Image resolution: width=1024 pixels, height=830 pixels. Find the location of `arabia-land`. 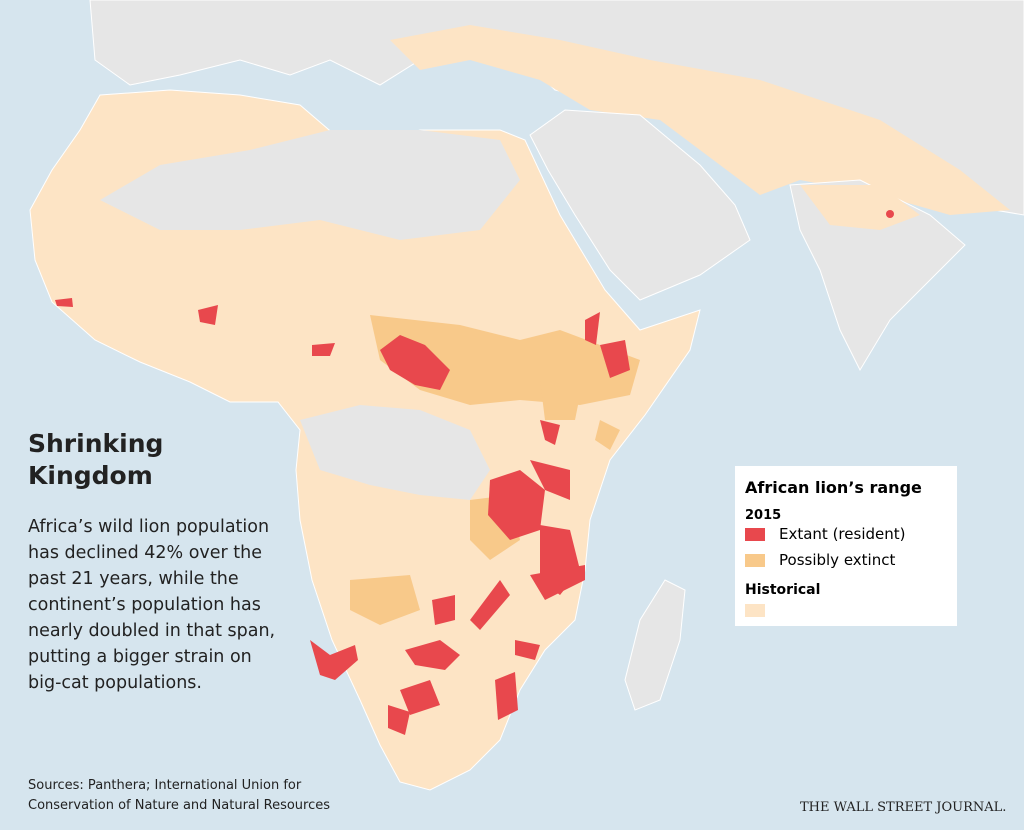

arabia-land is located at coordinates (640, 205).